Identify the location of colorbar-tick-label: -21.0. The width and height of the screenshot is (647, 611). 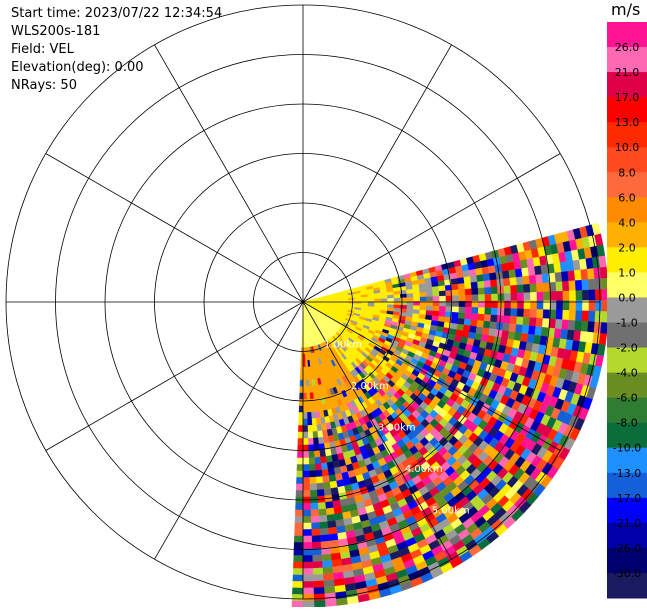
(627, 523).